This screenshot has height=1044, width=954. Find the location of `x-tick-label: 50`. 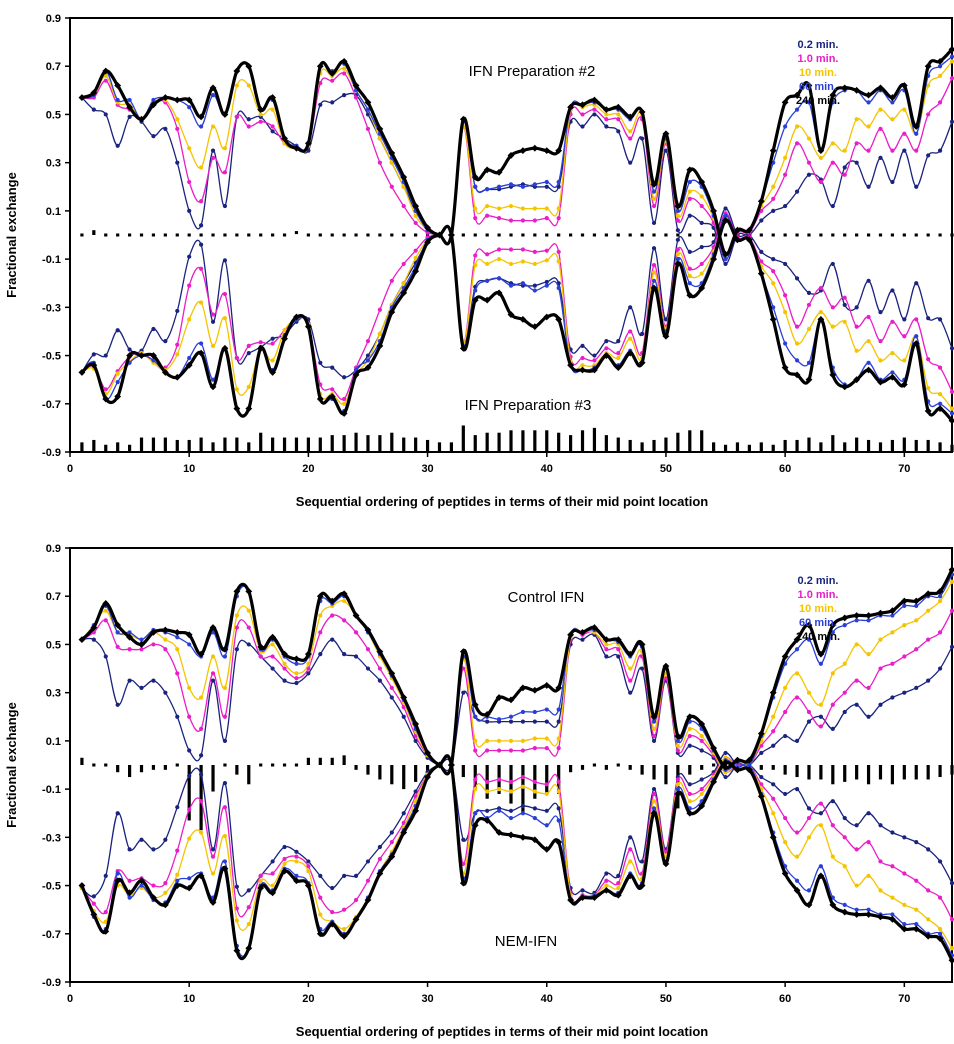

x-tick-label: 50 is located at coordinates (666, 999).